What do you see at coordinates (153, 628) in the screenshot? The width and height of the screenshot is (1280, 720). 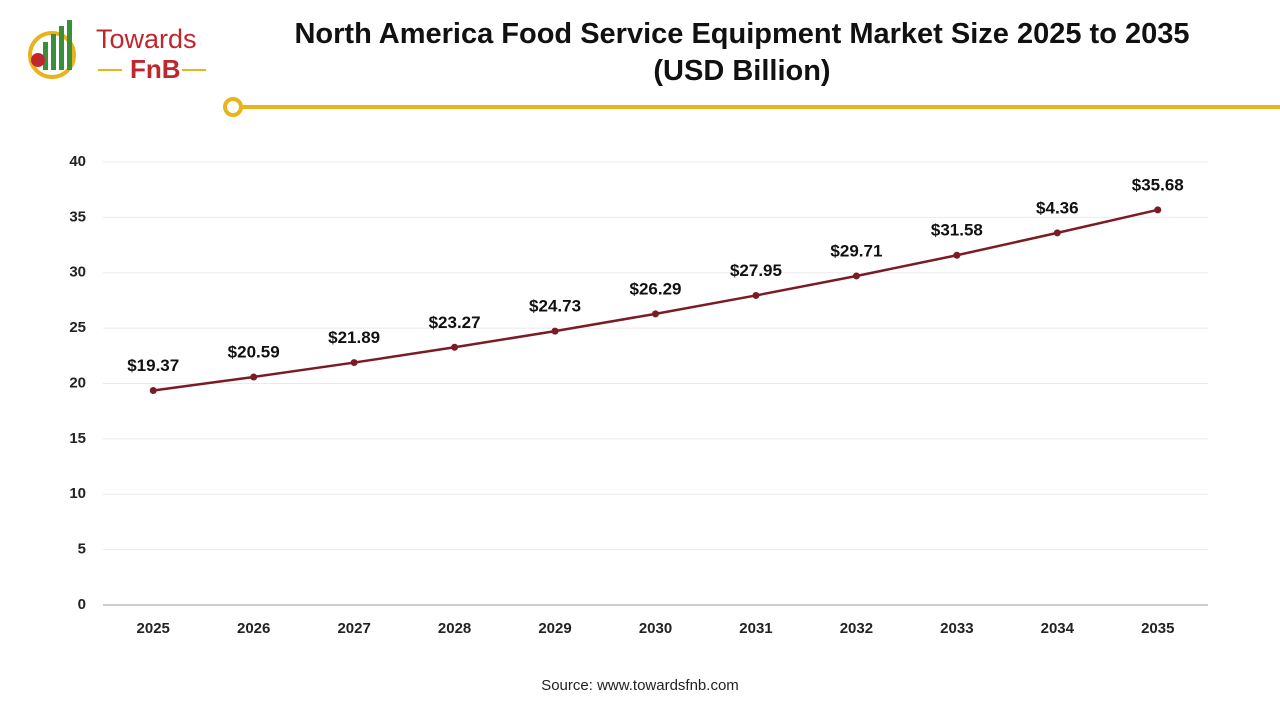 I see `x-tick-label: 2025` at bounding box center [153, 628].